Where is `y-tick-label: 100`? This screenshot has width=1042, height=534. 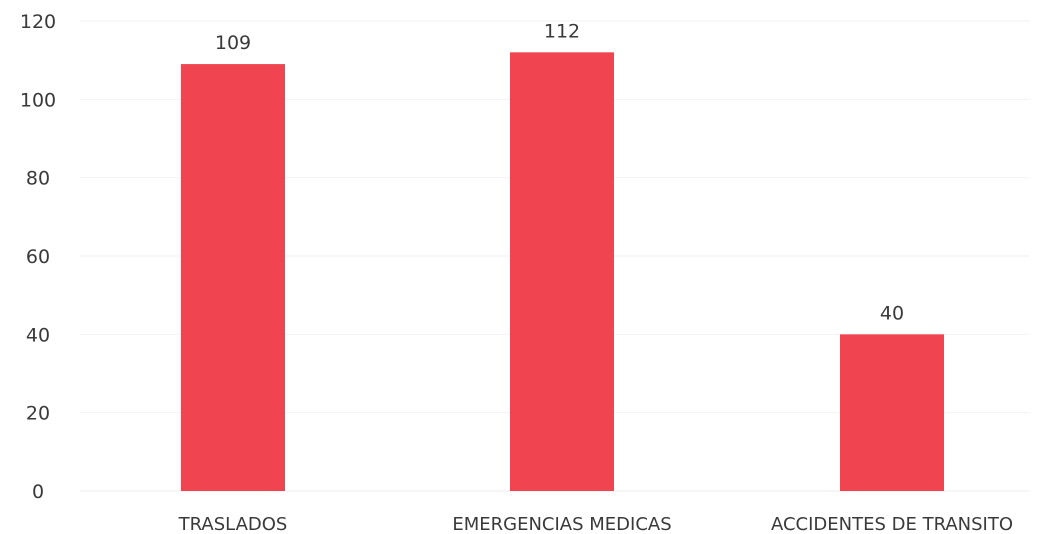
y-tick-label: 100 is located at coordinates (38, 100).